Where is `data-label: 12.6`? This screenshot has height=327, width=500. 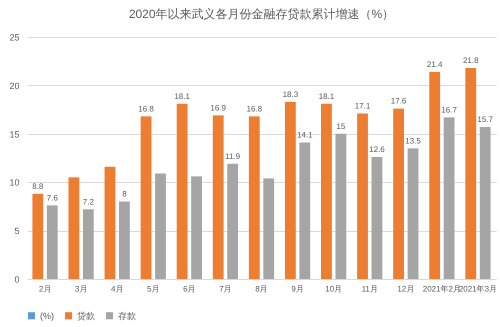 data-label: 12.6 is located at coordinates (377, 149).